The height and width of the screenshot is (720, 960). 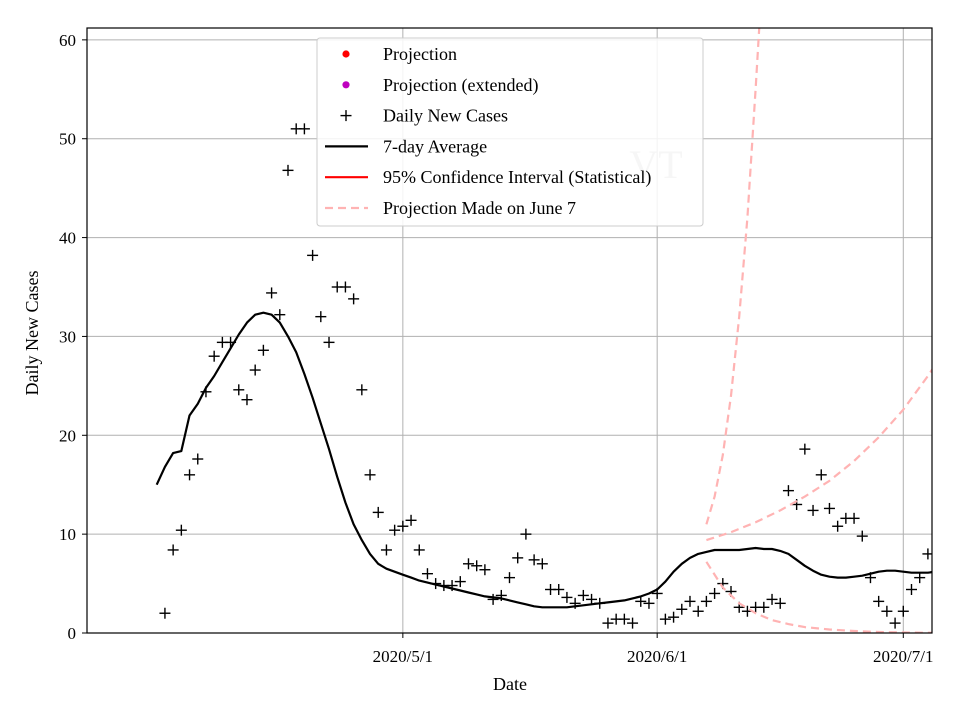 I want to click on legend-marker-projection_ext, so click(x=346, y=85).